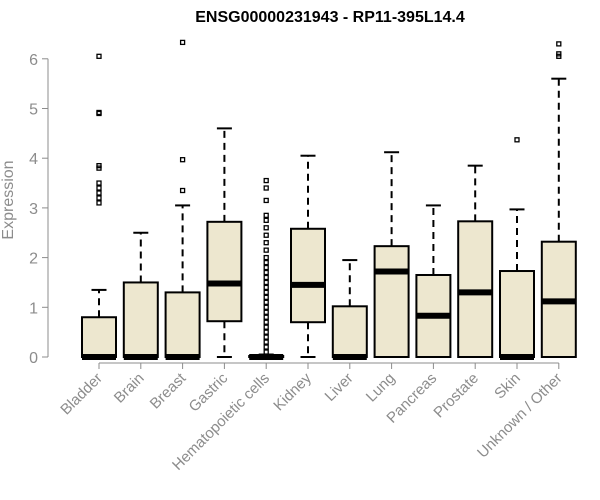 Image resolution: width=600 pixels, height=500 pixels. Describe the element at coordinates (330, 17) in the screenshot. I see `chart-title: ENSG00000231943 - RP11-395L14.4` at that location.